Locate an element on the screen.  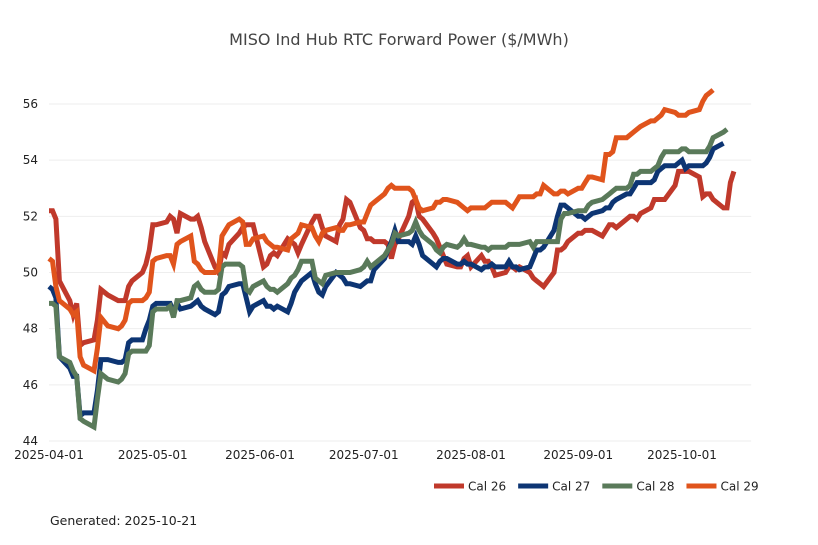
legend-label: Cal 27 is located at coordinates (571, 487).